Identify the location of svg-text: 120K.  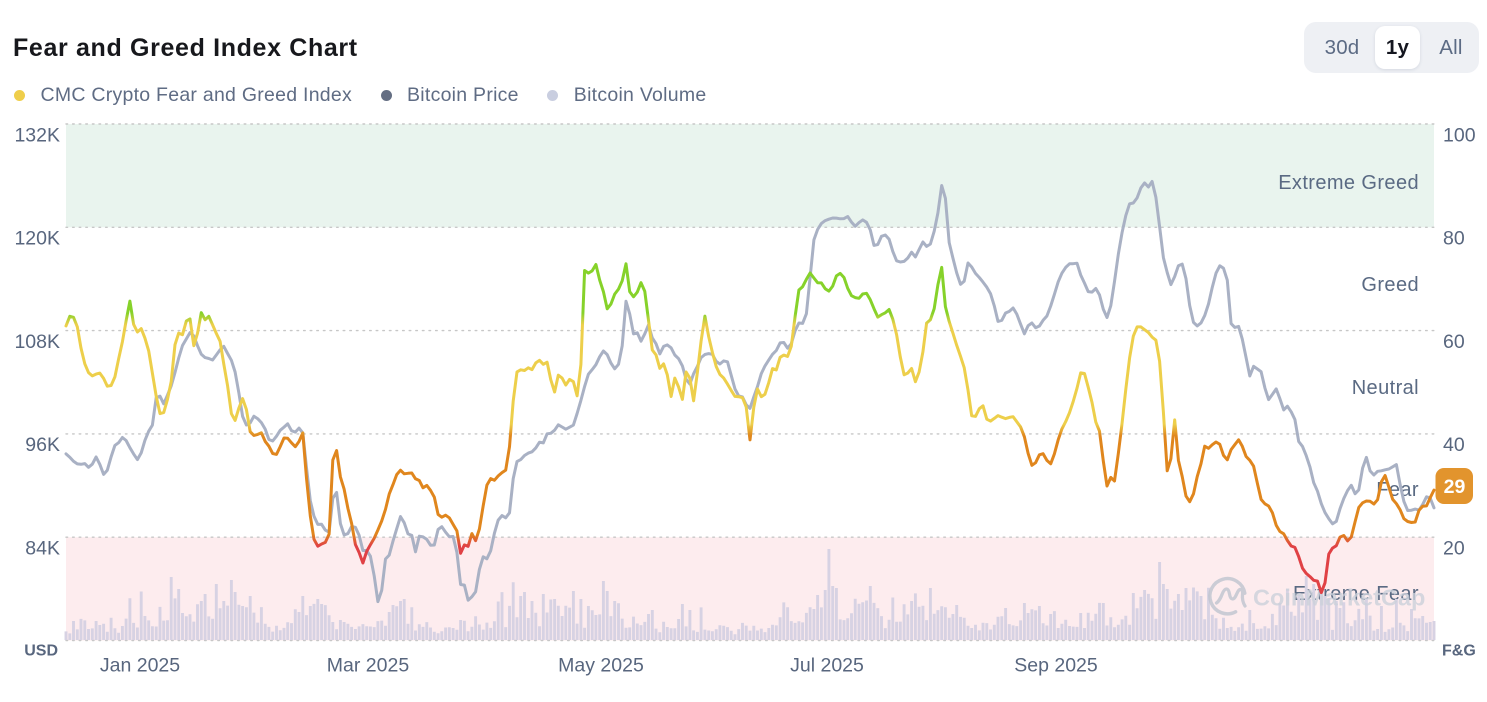
(37, 239).